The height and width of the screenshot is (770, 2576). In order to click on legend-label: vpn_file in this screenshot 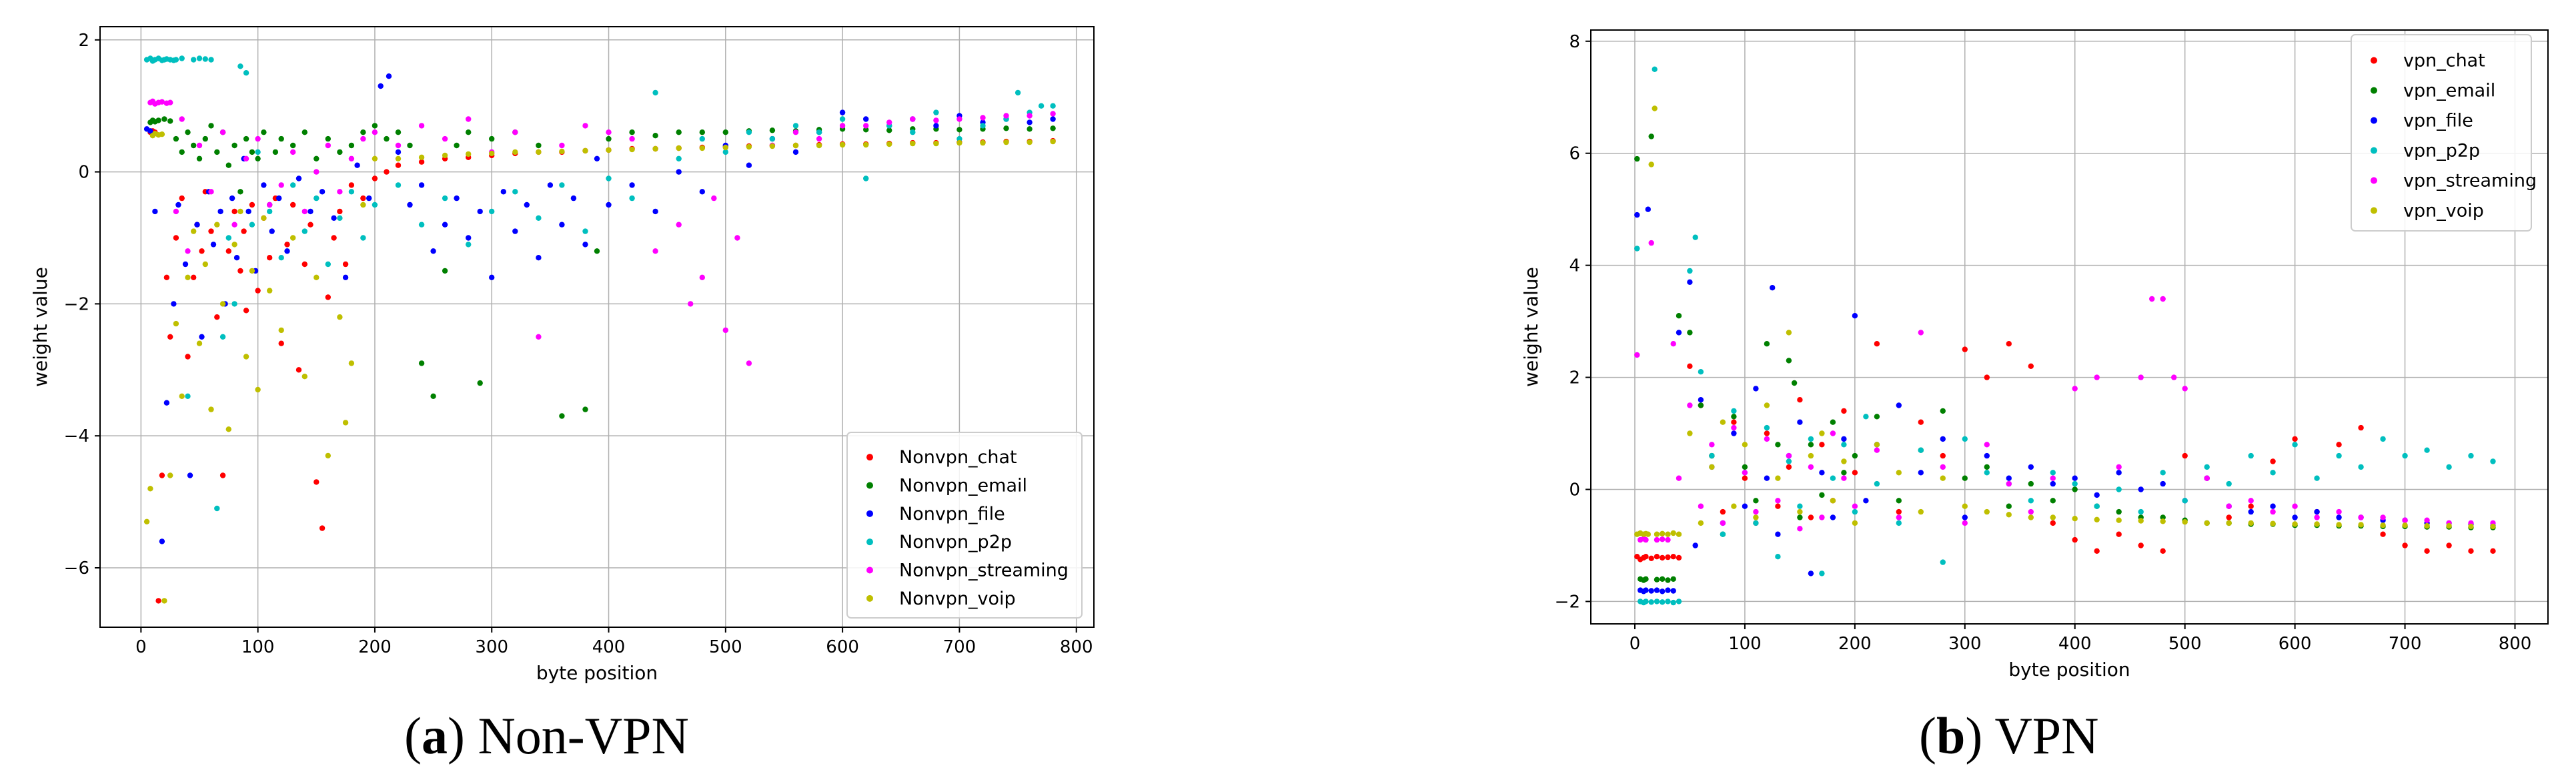, I will do `click(2438, 121)`.